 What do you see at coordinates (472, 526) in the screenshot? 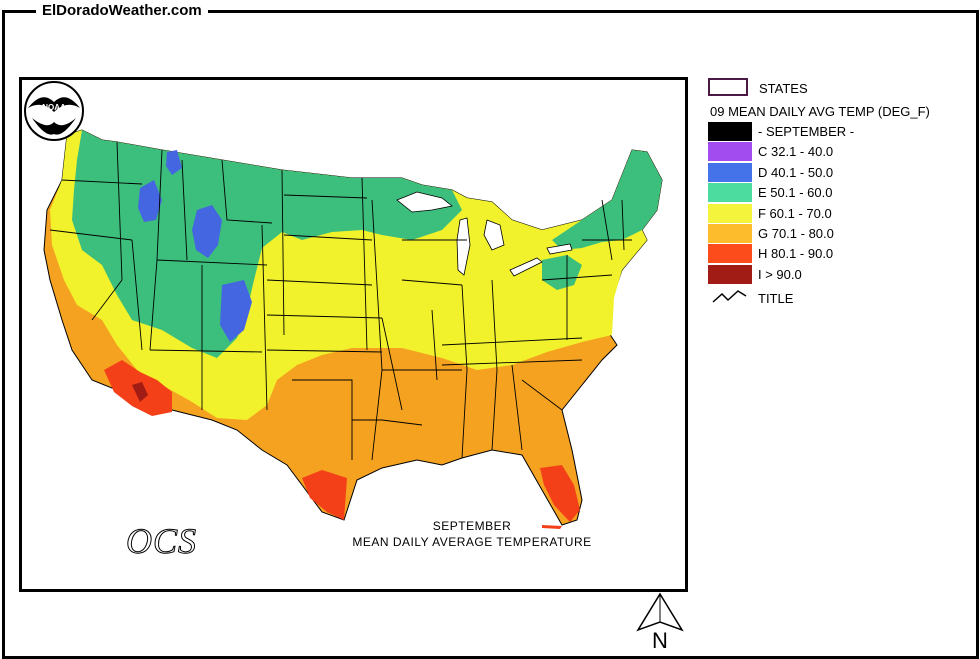
I see `caption-month: SEPTEMBER` at bounding box center [472, 526].